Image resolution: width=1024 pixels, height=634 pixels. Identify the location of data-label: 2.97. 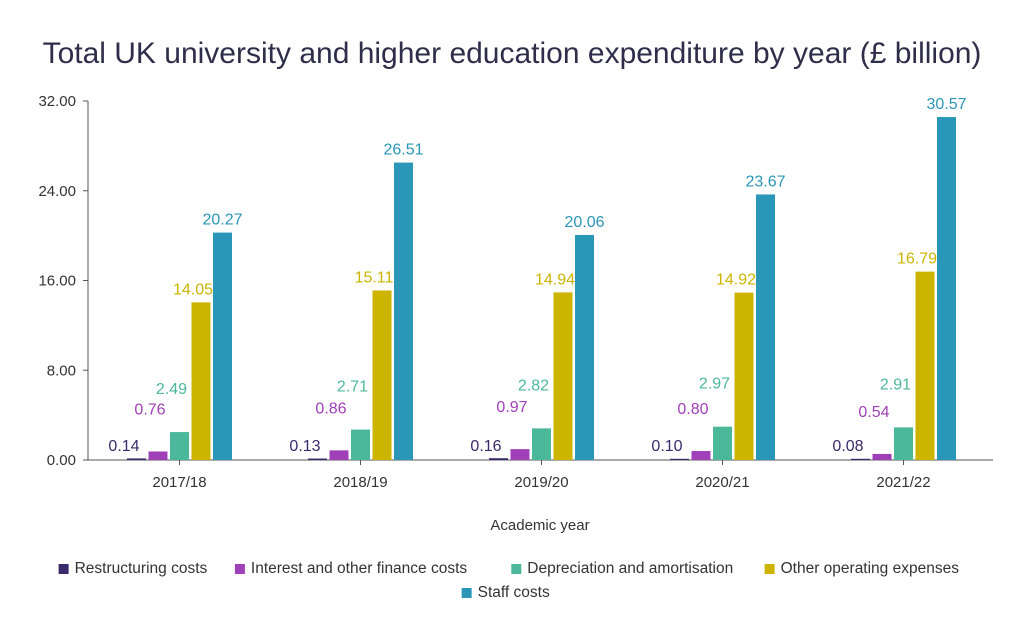
(714, 384).